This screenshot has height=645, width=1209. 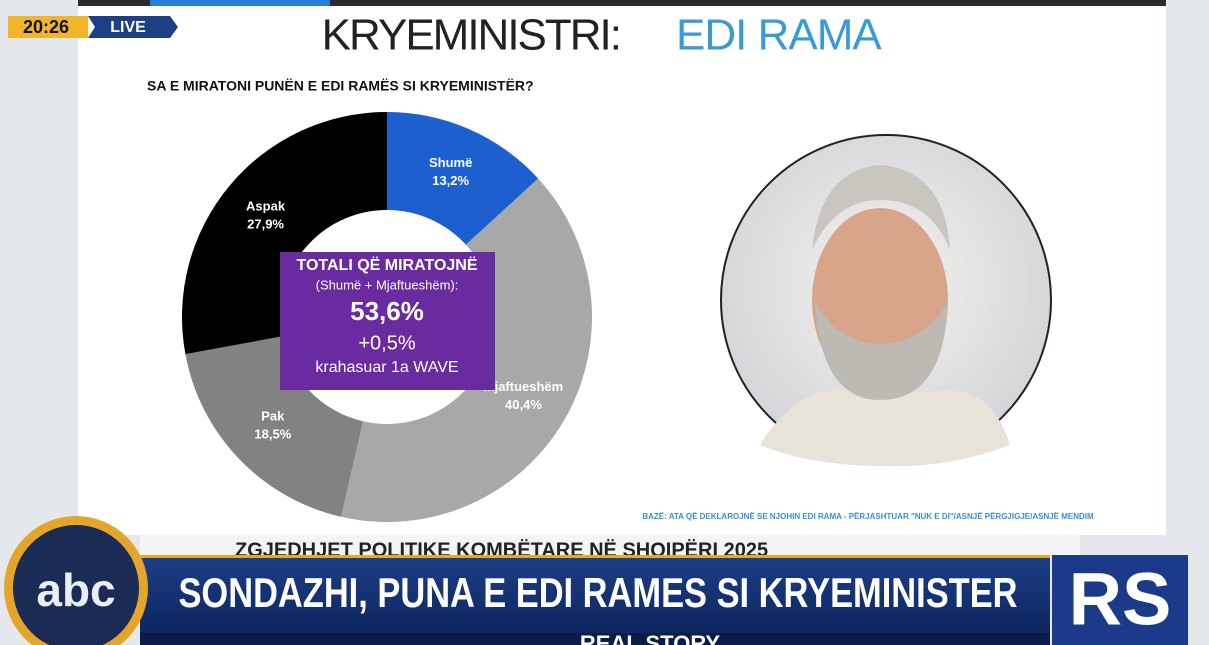 What do you see at coordinates (471, 35) in the screenshot?
I see `title: KRYEMINISTRI:` at bounding box center [471, 35].